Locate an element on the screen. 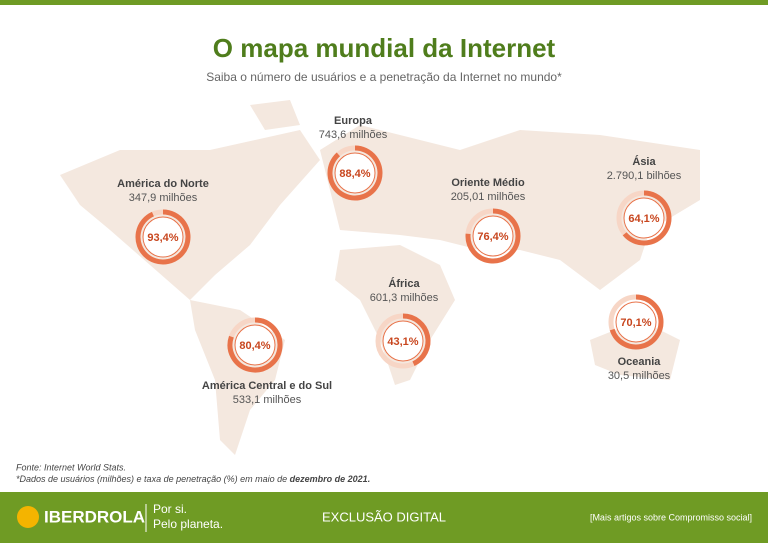 The image size is (768, 543). region-users: 30,5 milhões is located at coordinates (639, 376).